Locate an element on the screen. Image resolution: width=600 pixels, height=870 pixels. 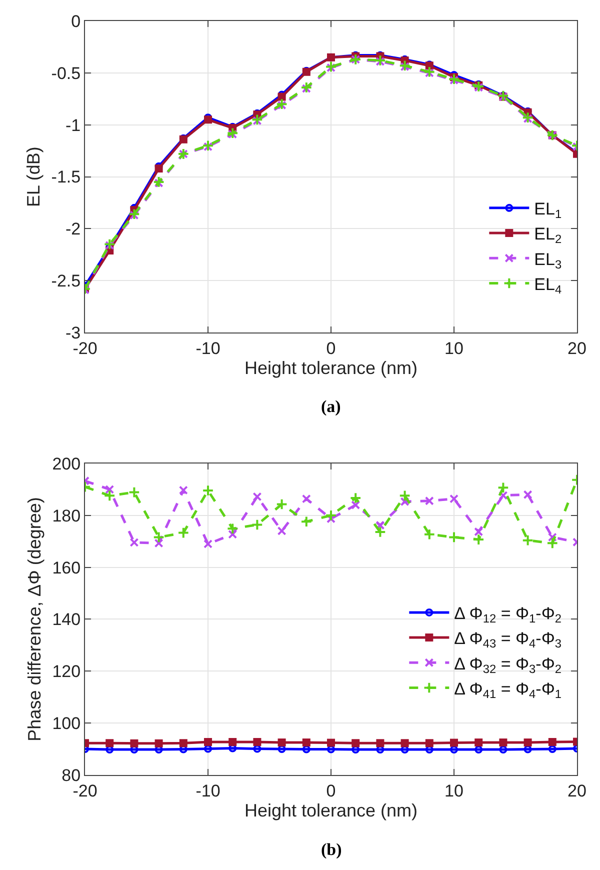
y-axis-title: EL (dB) is located at coordinates (34, 176).